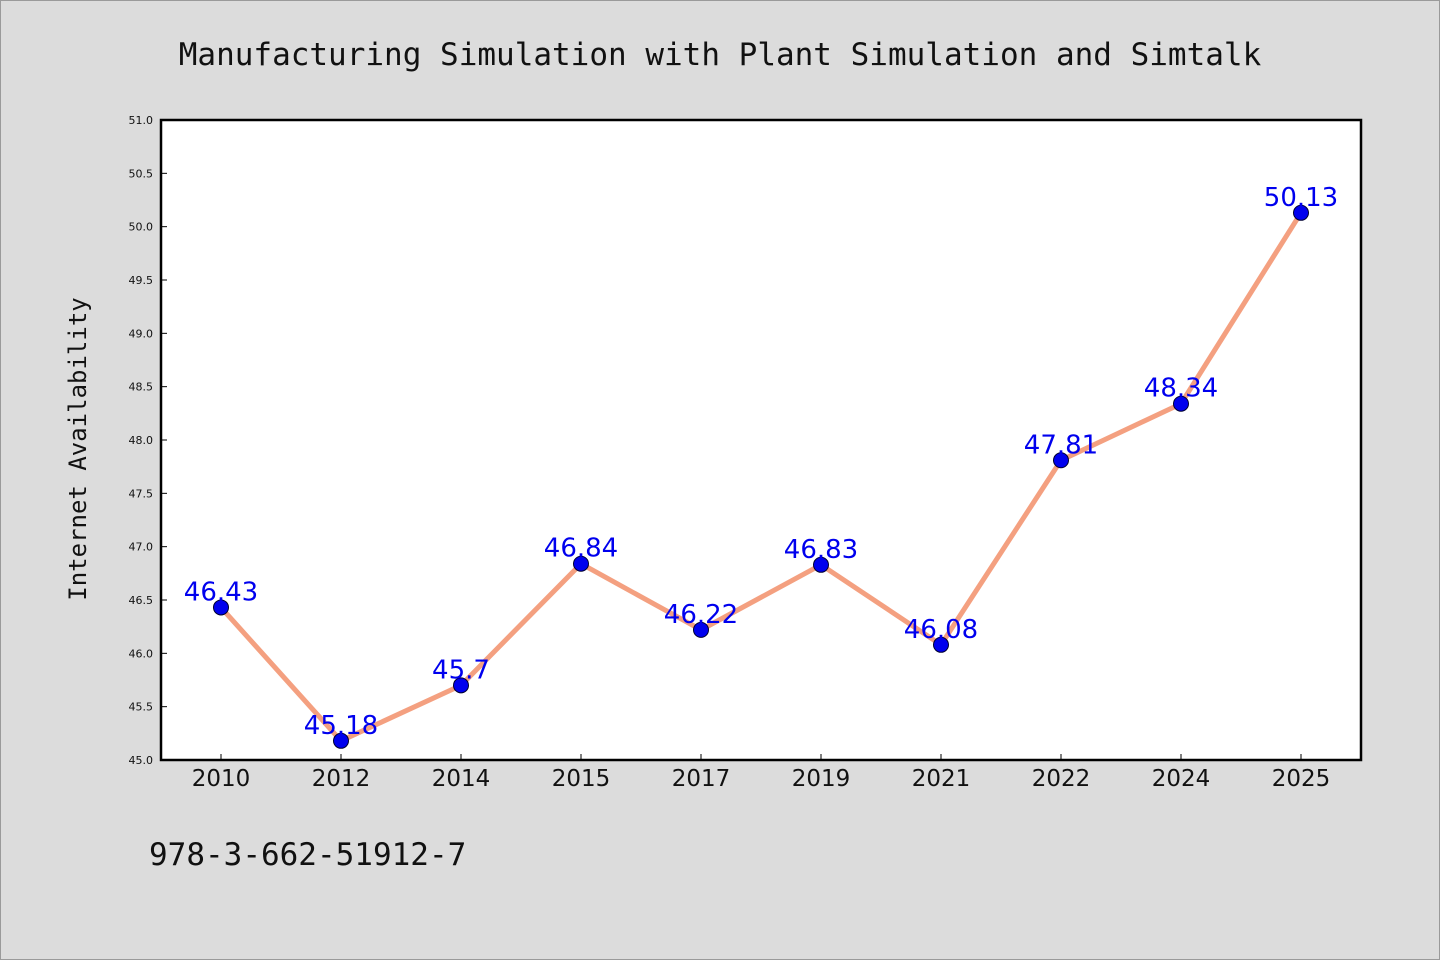 The width and height of the screenshot is (1440, 960). What do you see at coordinates (141, 653) in the screenshot?
I see `y-tick-label: 46.0` at bounding box center [141, 653].